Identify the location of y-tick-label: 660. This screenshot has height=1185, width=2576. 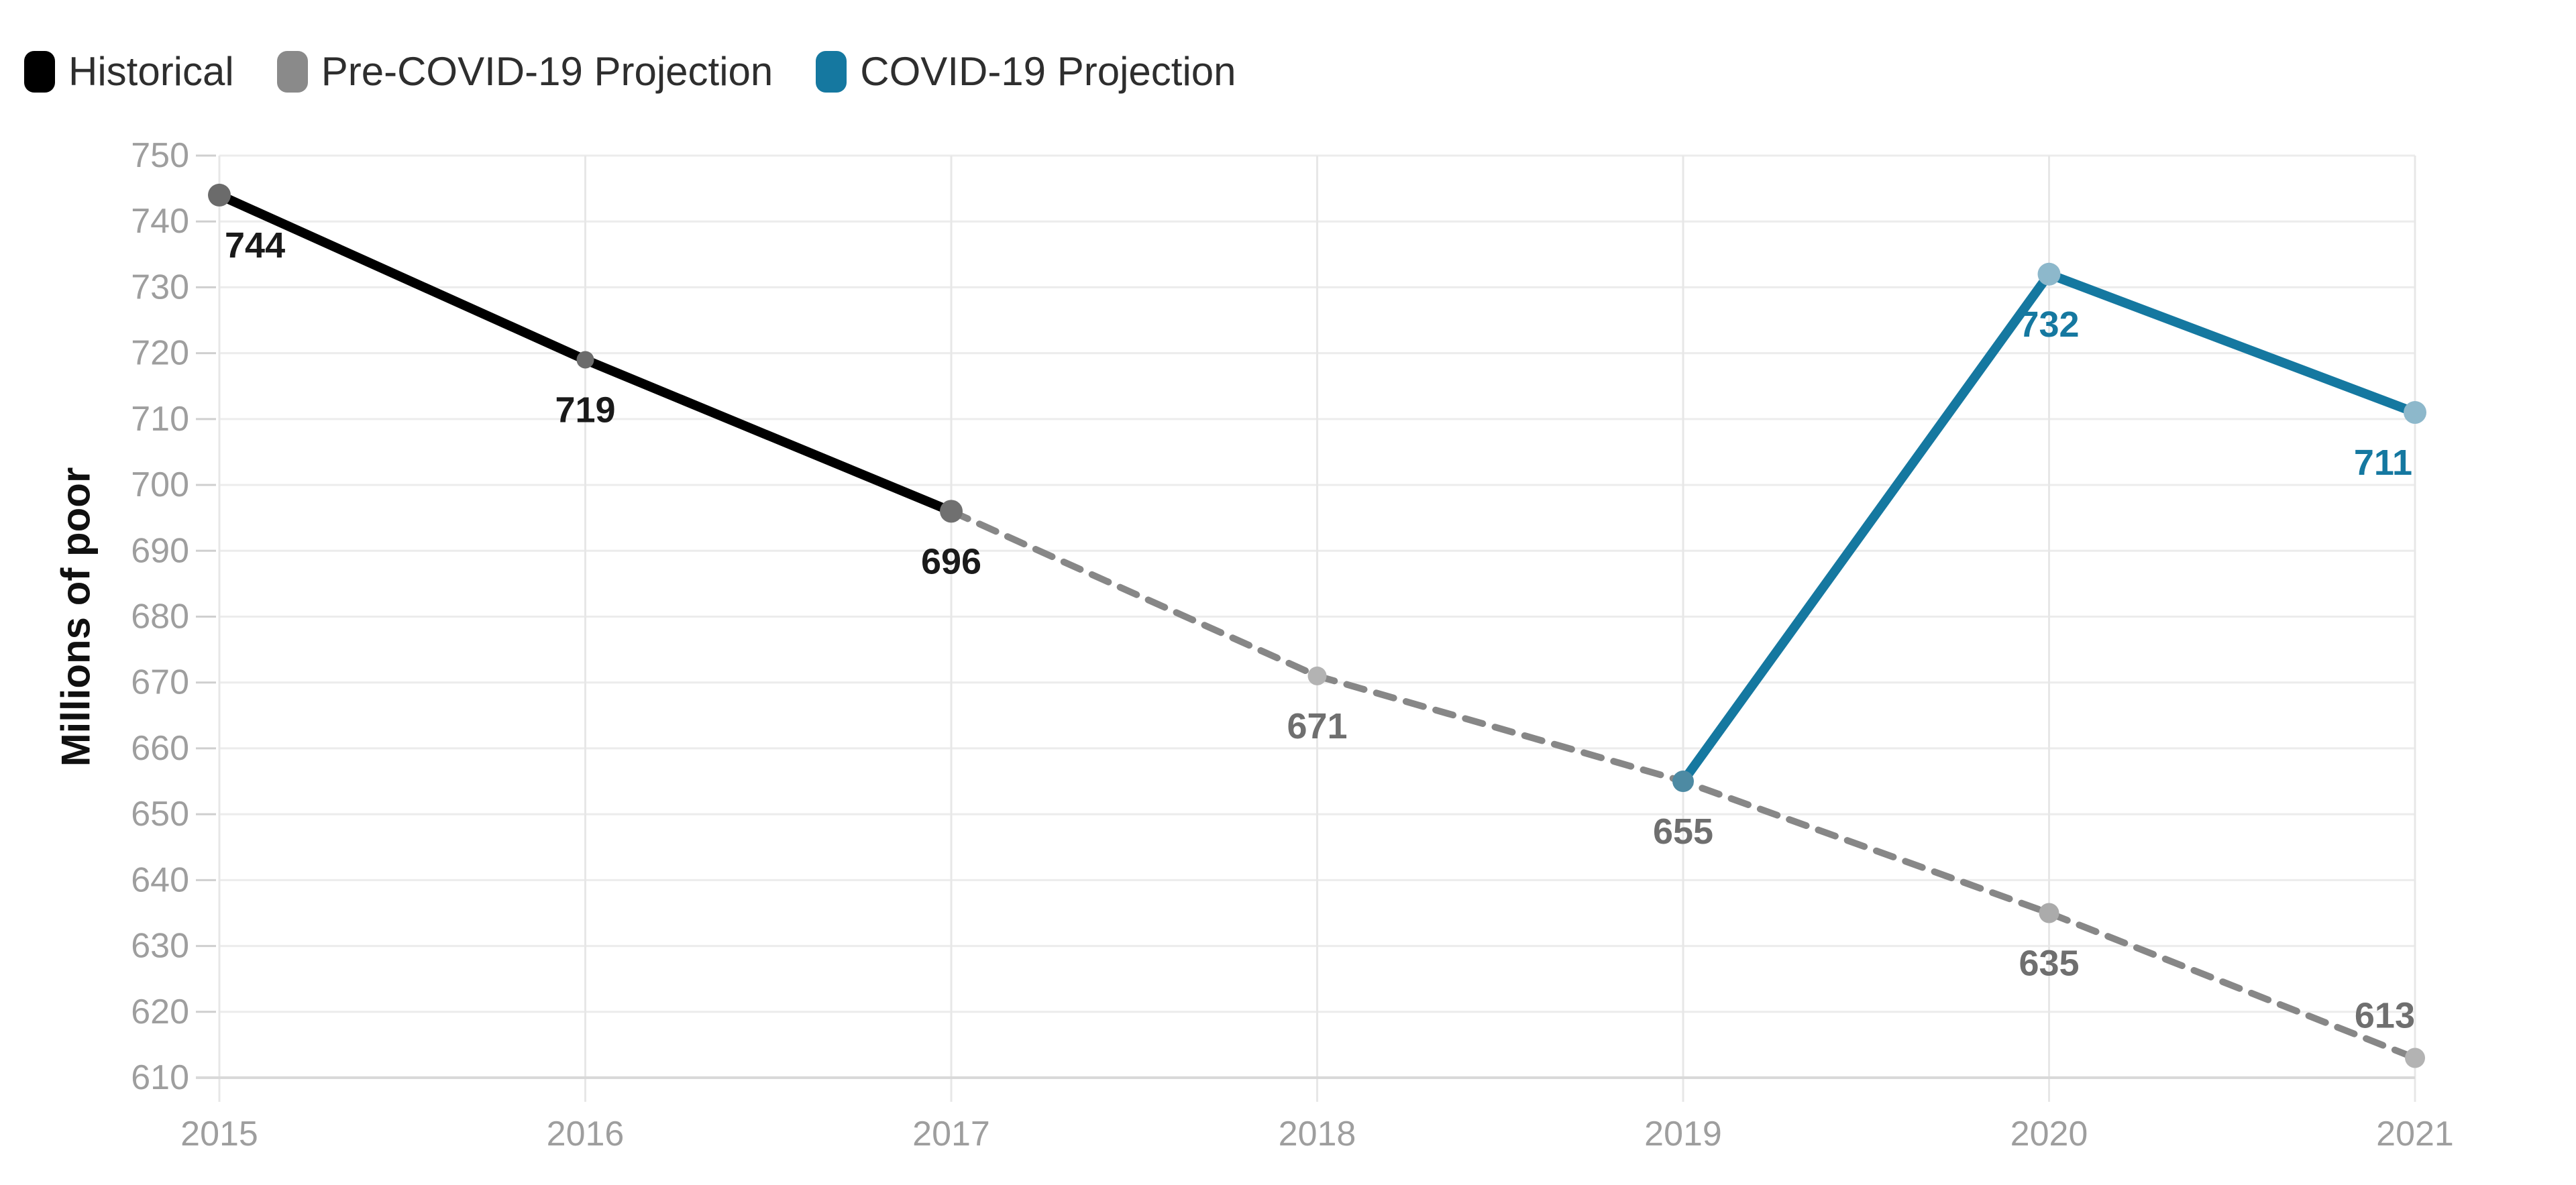
(160, 748).